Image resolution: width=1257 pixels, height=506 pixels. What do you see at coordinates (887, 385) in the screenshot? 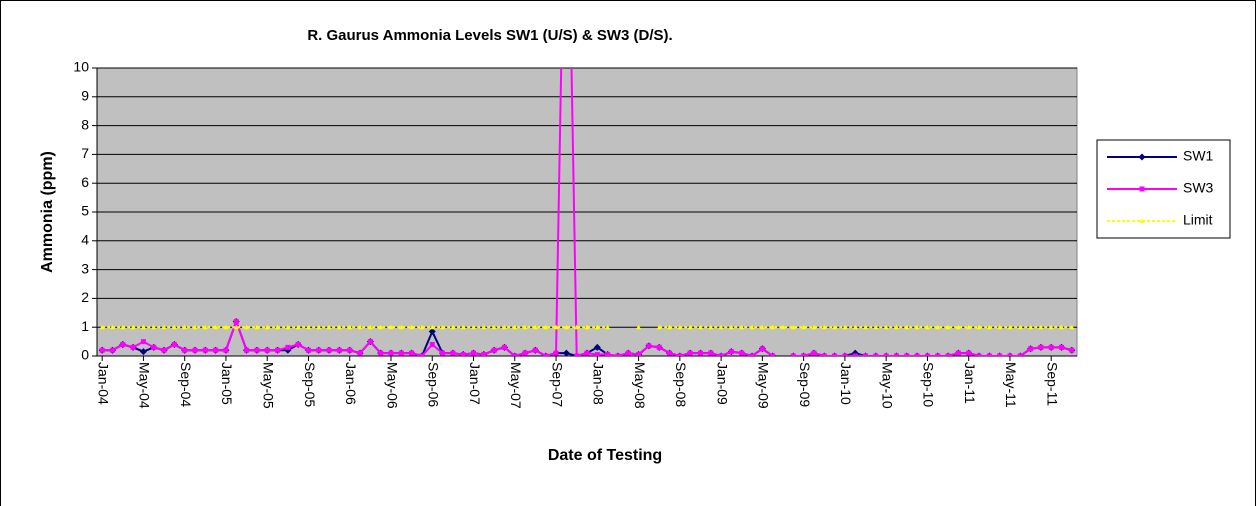
I see `x-tick-label: May-10` at bounding box center [887, 385].